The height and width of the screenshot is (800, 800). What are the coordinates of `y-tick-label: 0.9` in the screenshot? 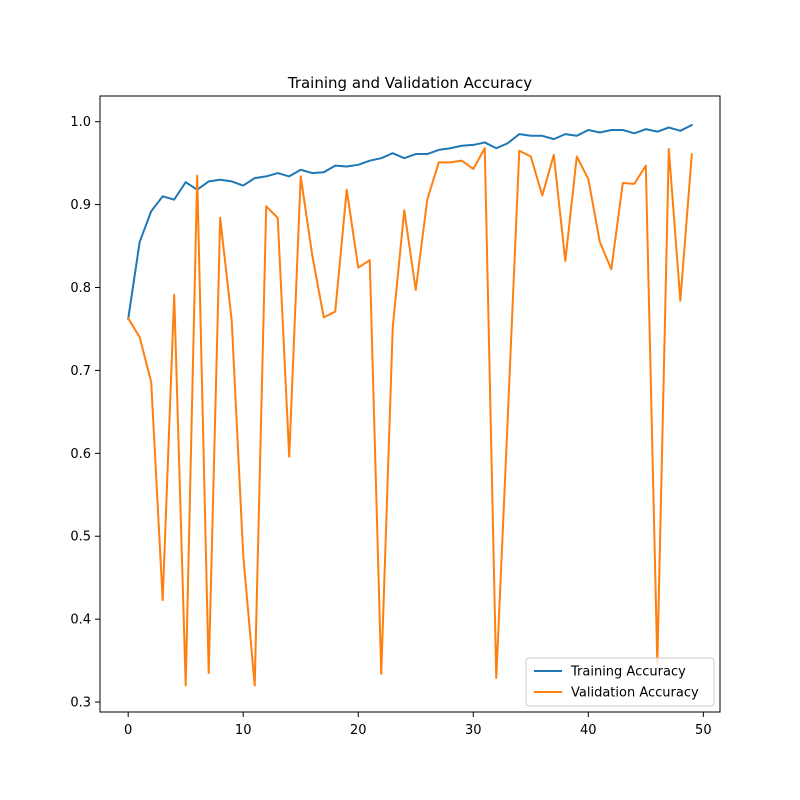 It's located at (80, 205).